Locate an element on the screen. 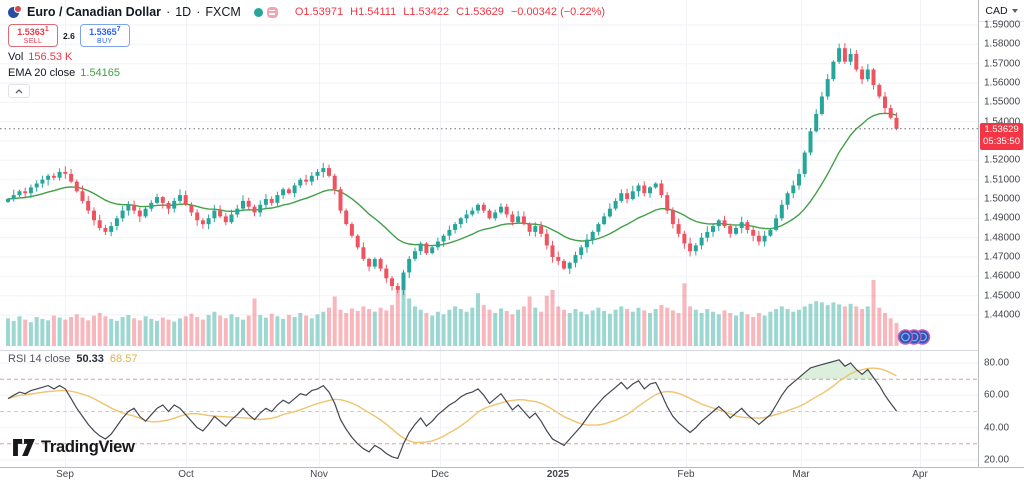 This screenshot has width=1024, height=482. rsi-tick-label: 60.00 is located at coordinates (997, 395).